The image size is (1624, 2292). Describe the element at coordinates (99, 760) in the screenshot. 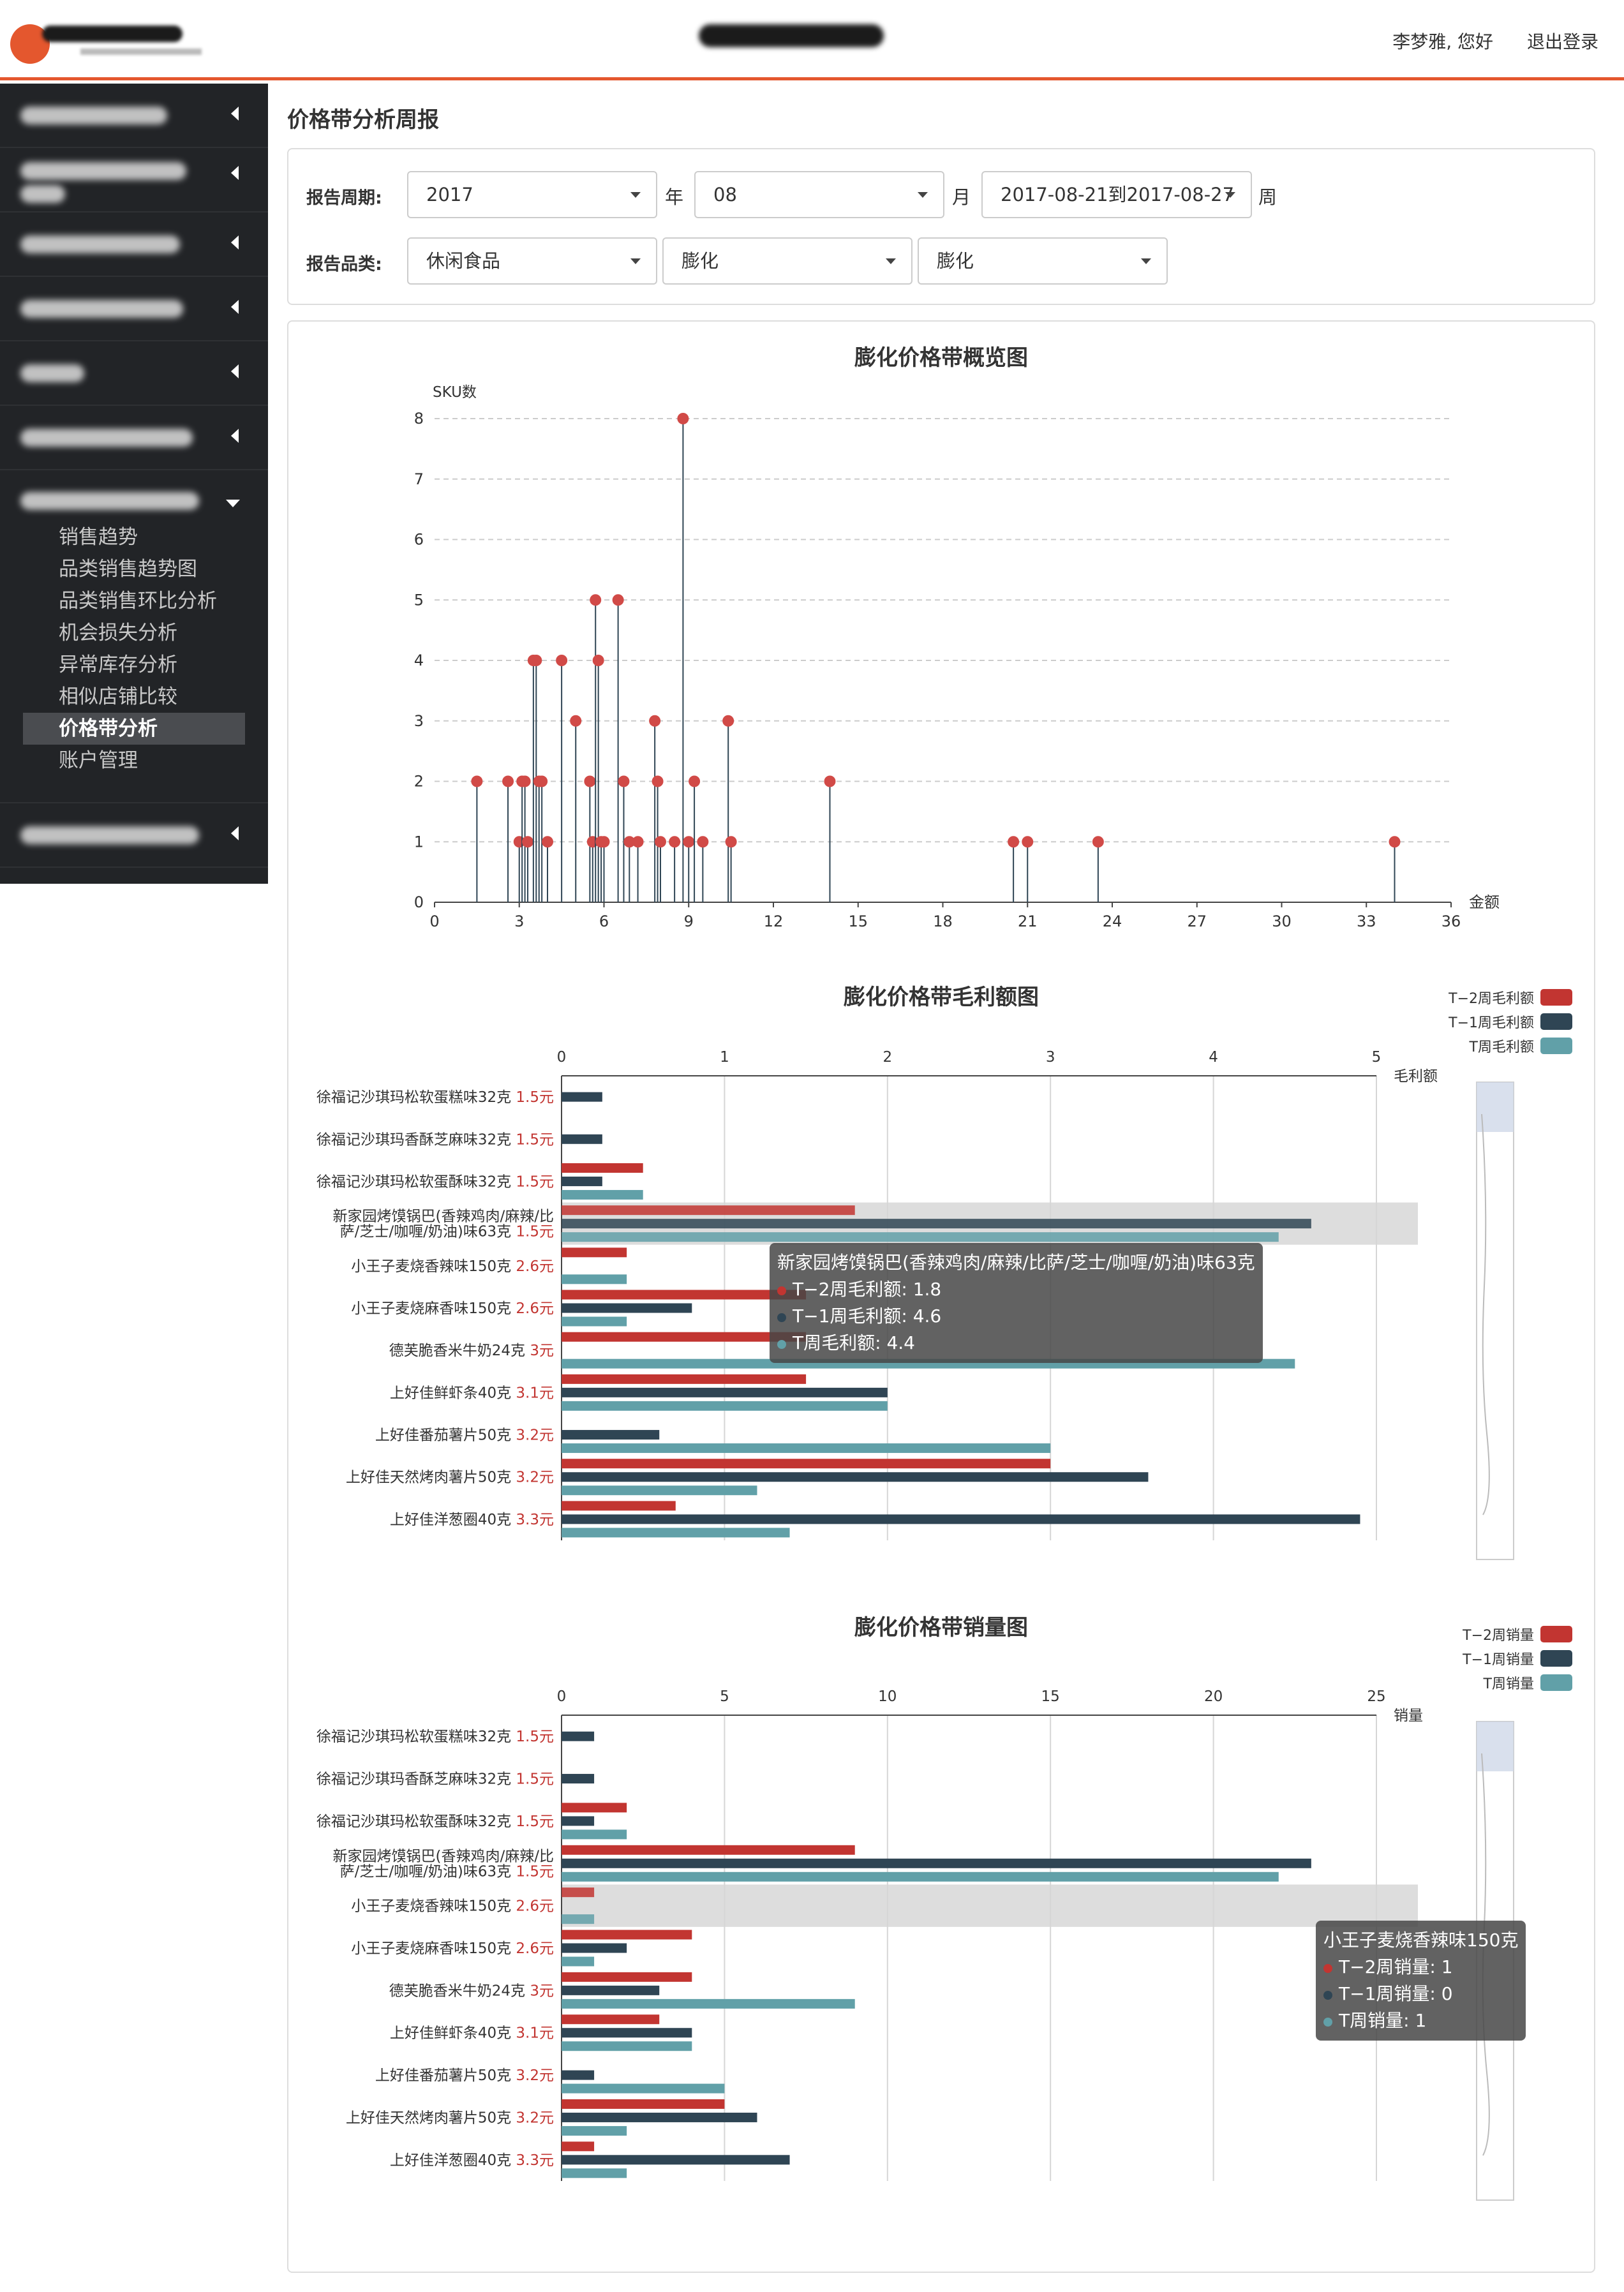

I see `submenu-account: 账户管理` at that location.